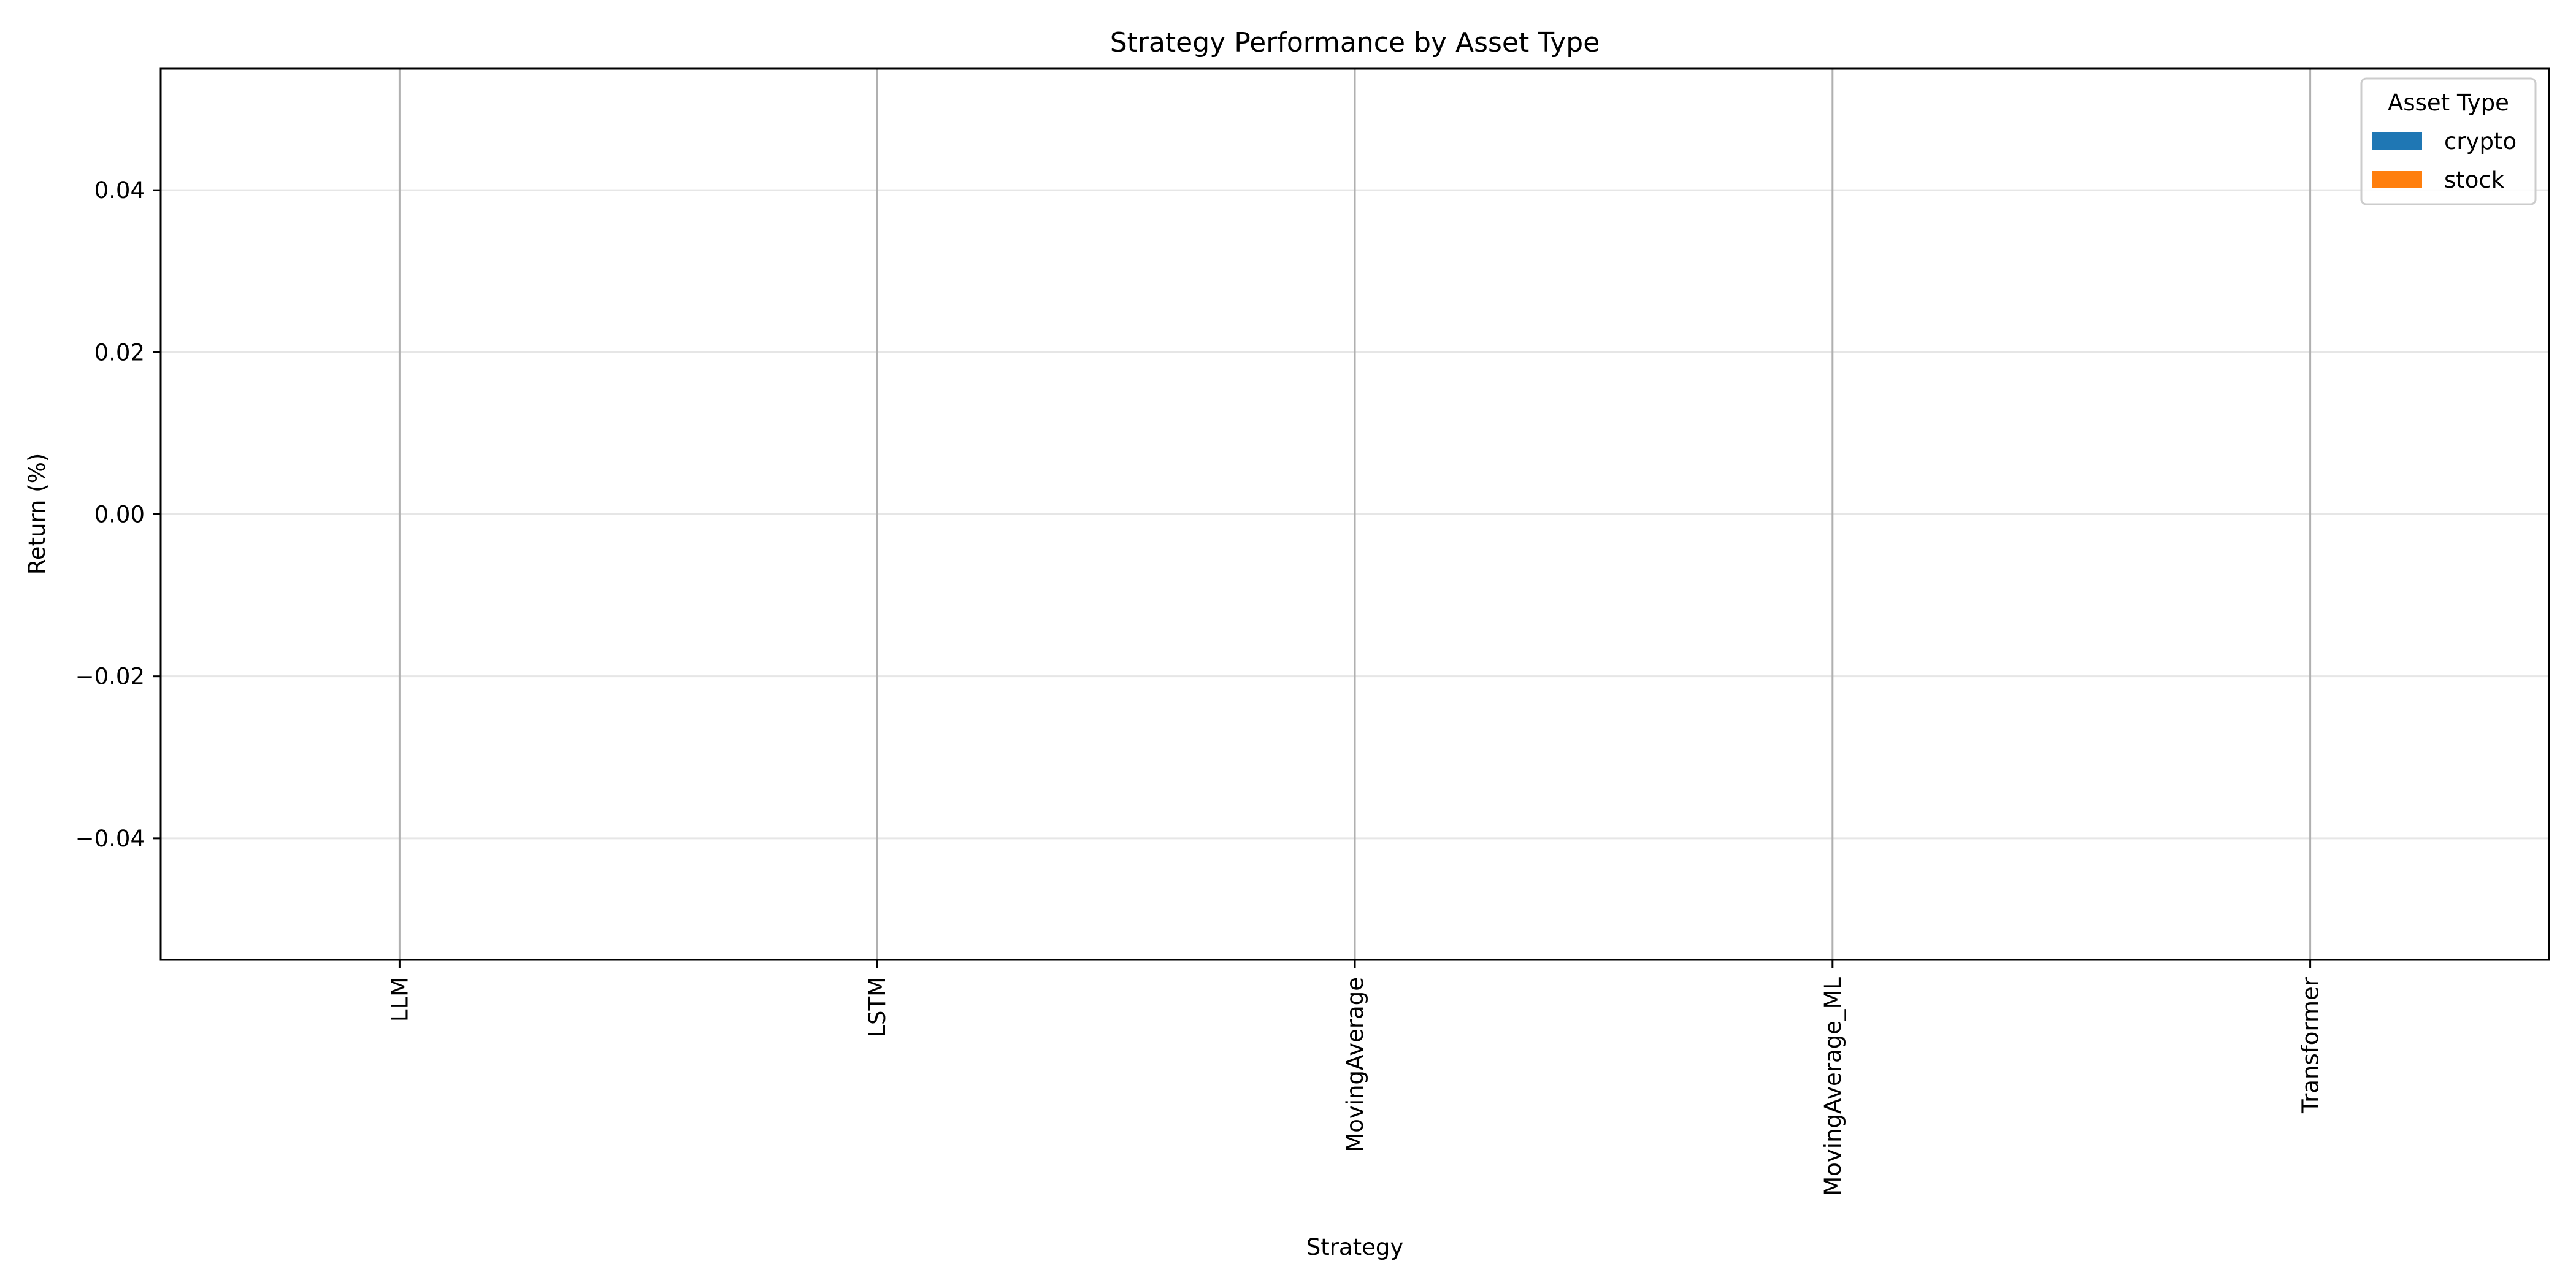  I want to click on x-tick-label: Transformer, so click(2311, 1045).